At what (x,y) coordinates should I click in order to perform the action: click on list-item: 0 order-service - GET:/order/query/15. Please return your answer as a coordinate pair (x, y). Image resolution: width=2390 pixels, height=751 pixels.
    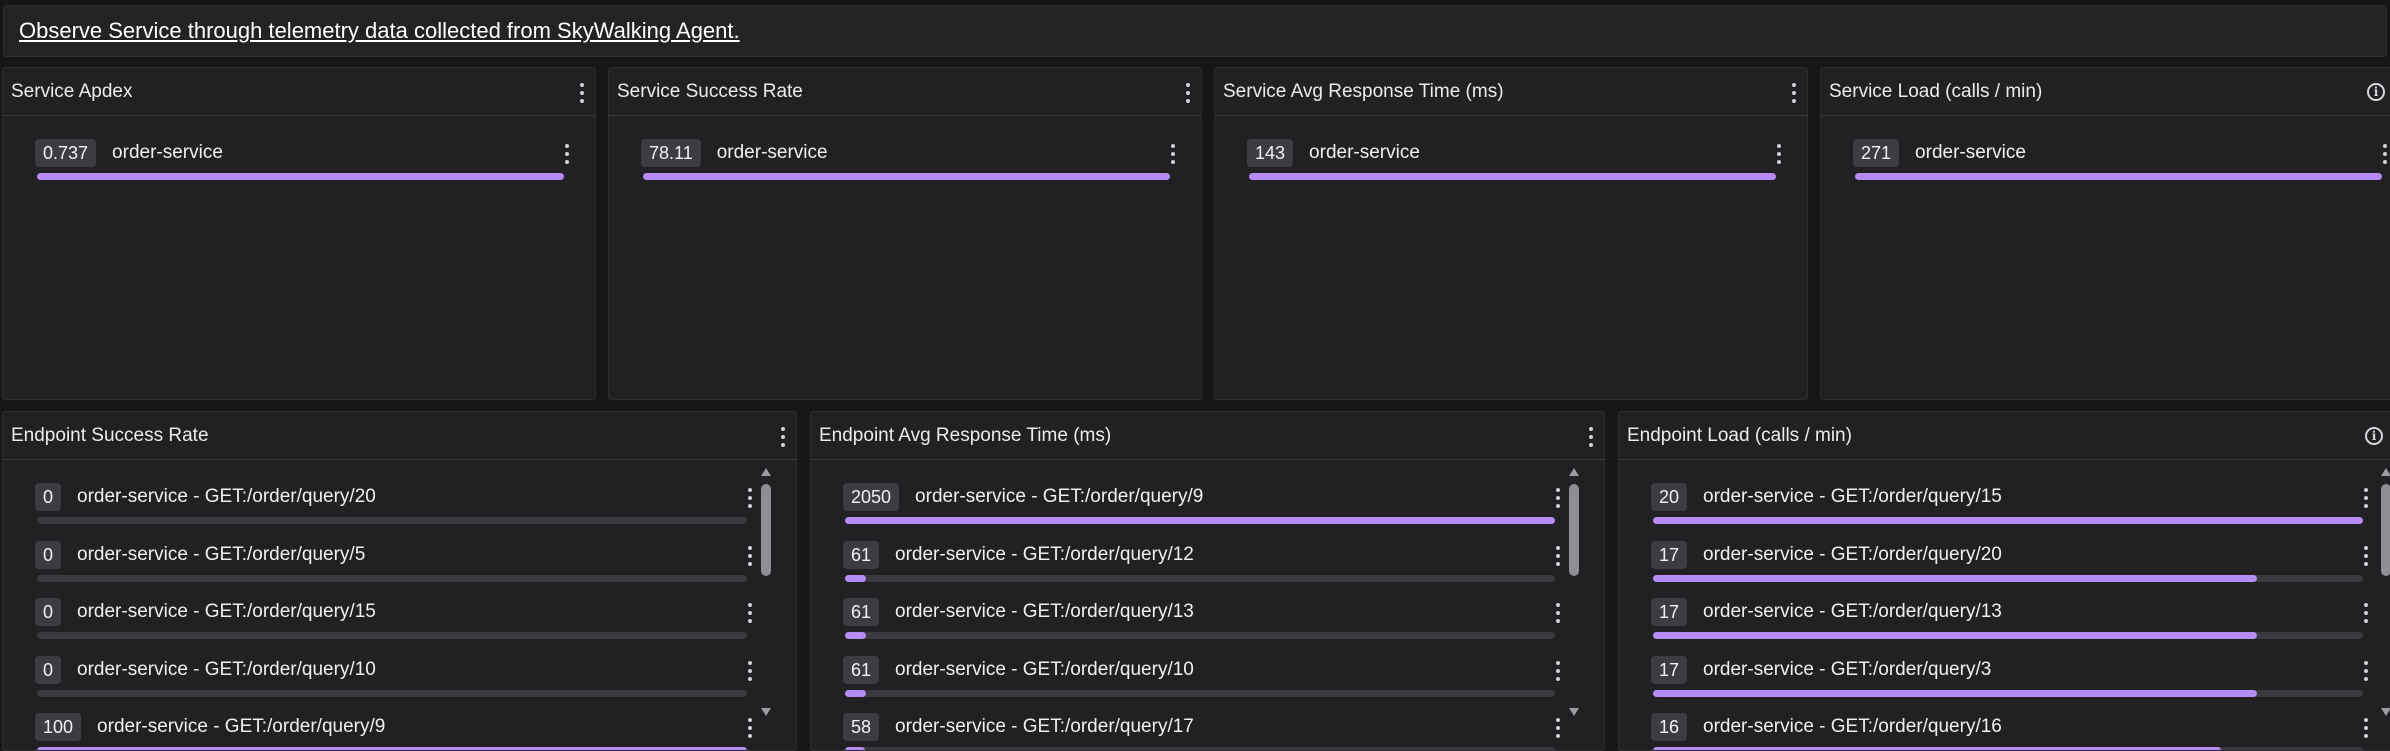
    Looking at the image, I should click on (393, 619).